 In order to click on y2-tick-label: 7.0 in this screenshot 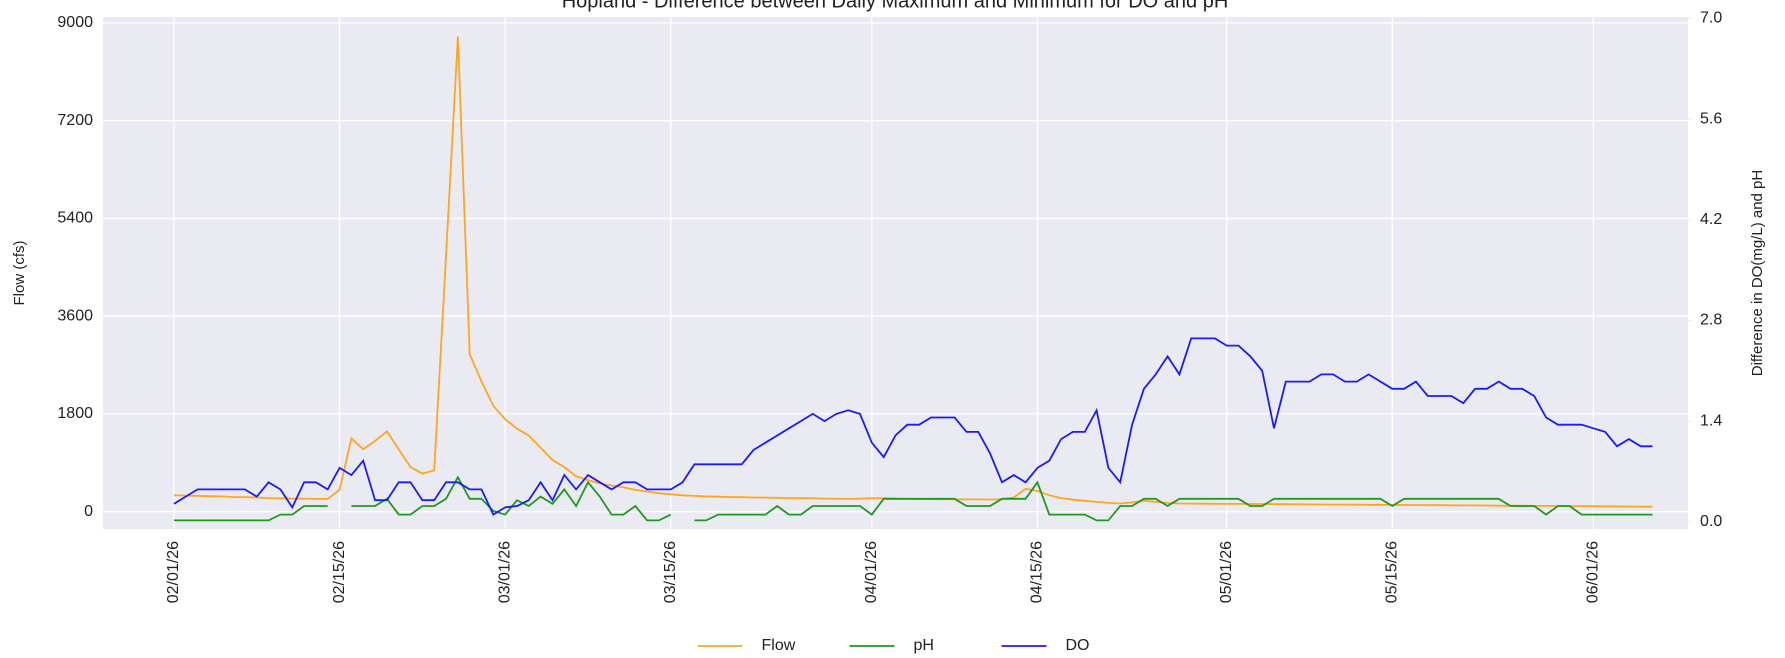, I will do `click(1711, 18)`.